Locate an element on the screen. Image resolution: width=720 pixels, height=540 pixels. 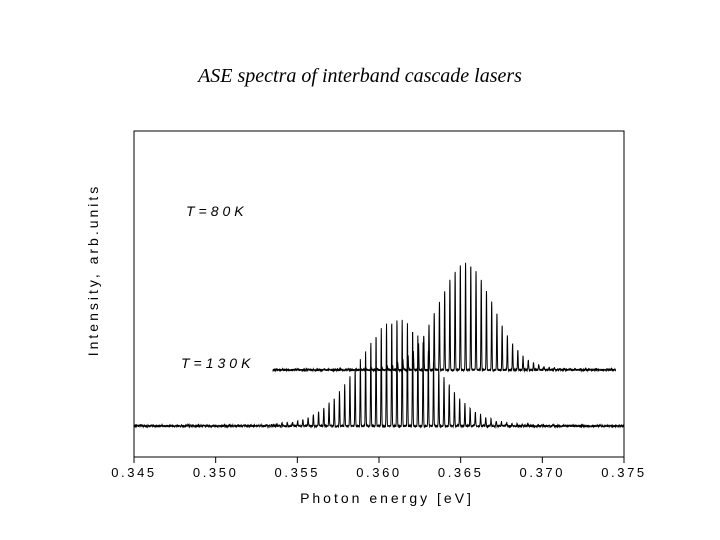
x-tick-labels: 0.345 0.350 0.355 0.360 0.365 0.370 0.375 is located at coordinates (379, 472).